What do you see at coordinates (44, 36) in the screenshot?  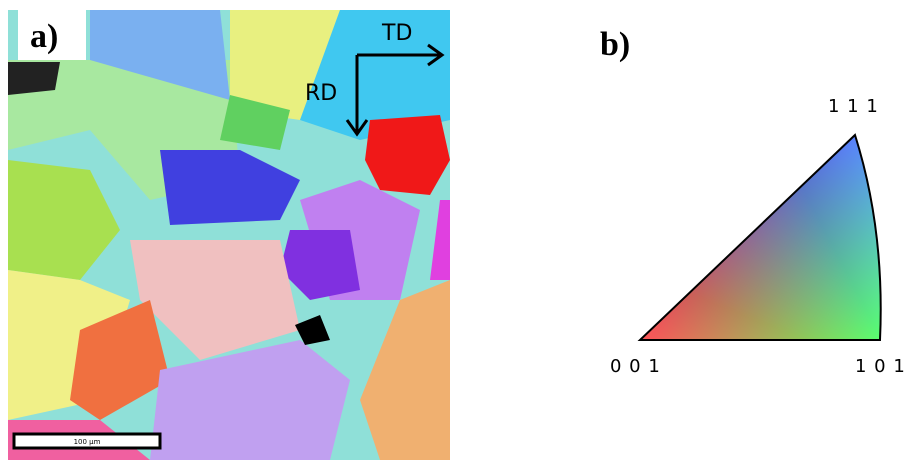 I see `panel-label: a)` at bounding box center [44, 36].